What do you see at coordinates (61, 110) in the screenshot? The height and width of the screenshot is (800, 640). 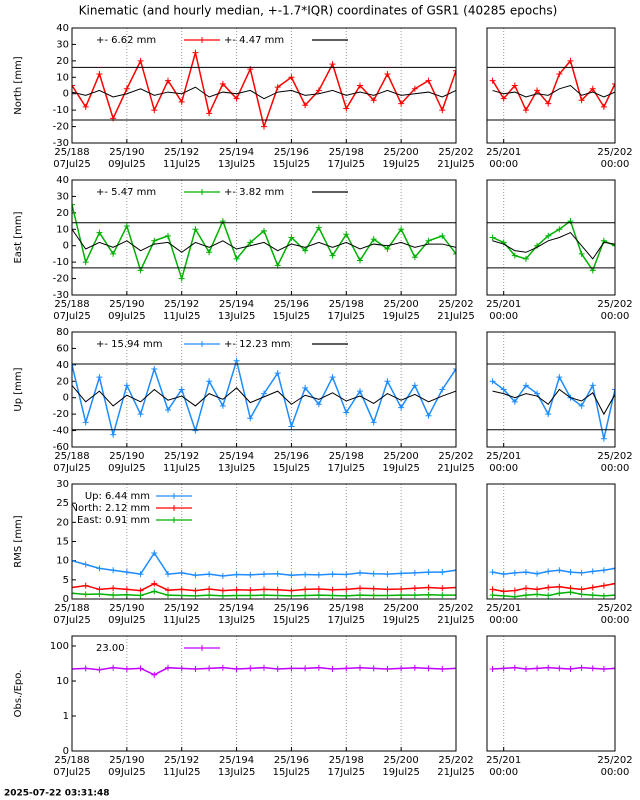 I see `y-tick-label: -10` at bounding box center [61, 110].